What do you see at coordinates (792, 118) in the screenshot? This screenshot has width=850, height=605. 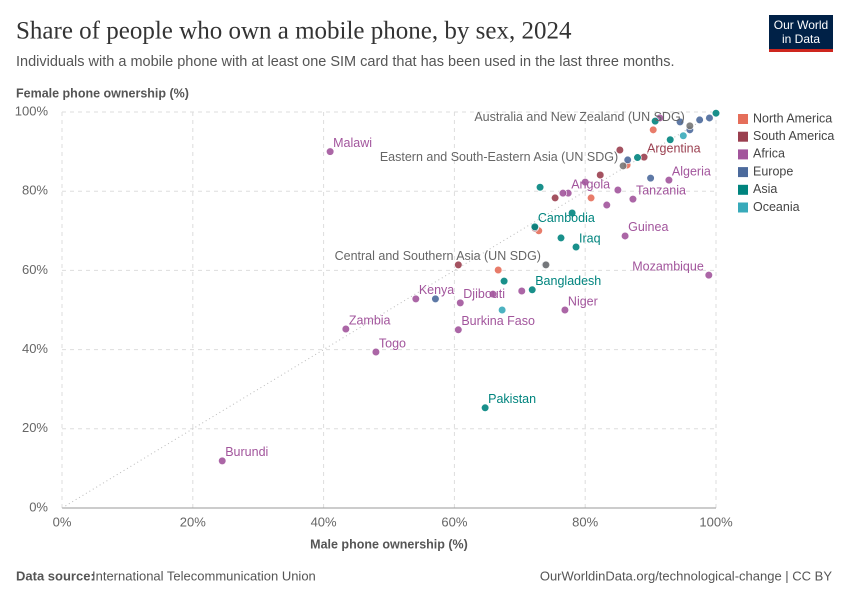 I see `legend-label: North America` at bounding box center [792, 118].